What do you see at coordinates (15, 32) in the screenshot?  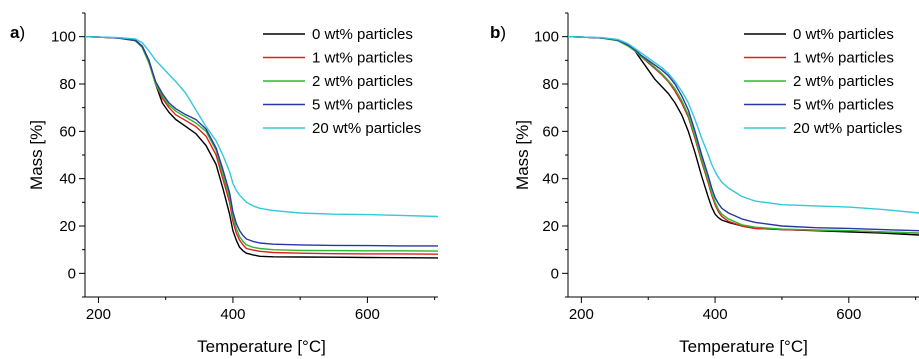 I see `panel-letter: a` at bounding box center [15, 32].